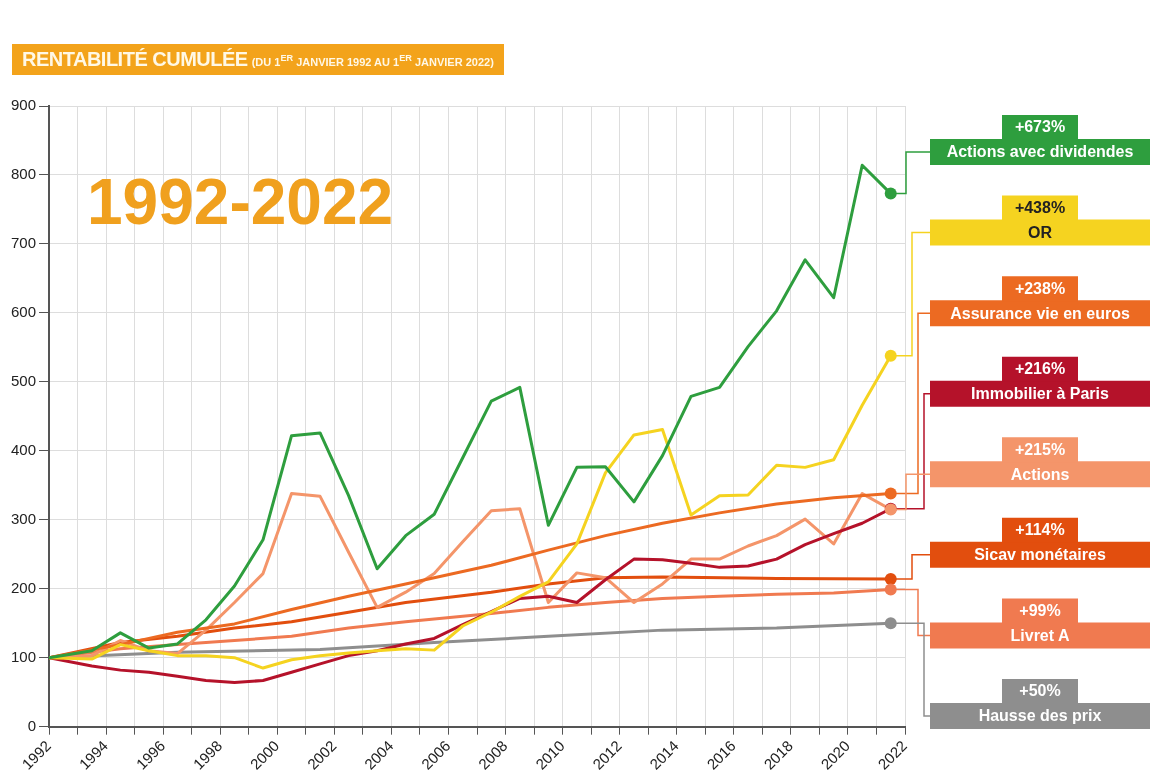 This screenshot has width=1167, height=781. What do you see at coordinates (1040, 207) in the screenshot?
I see `text: +438%` at bounding box center [1040, 207].